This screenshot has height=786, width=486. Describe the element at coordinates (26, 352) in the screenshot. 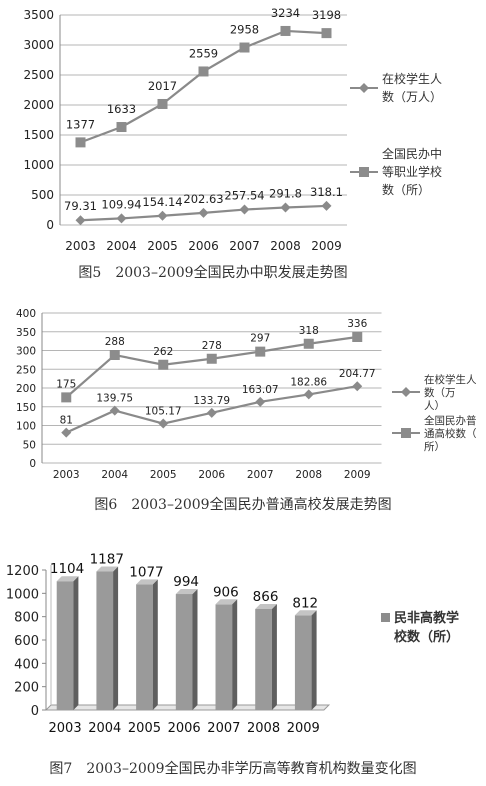

I see `y-tick-label: 300` at that location.